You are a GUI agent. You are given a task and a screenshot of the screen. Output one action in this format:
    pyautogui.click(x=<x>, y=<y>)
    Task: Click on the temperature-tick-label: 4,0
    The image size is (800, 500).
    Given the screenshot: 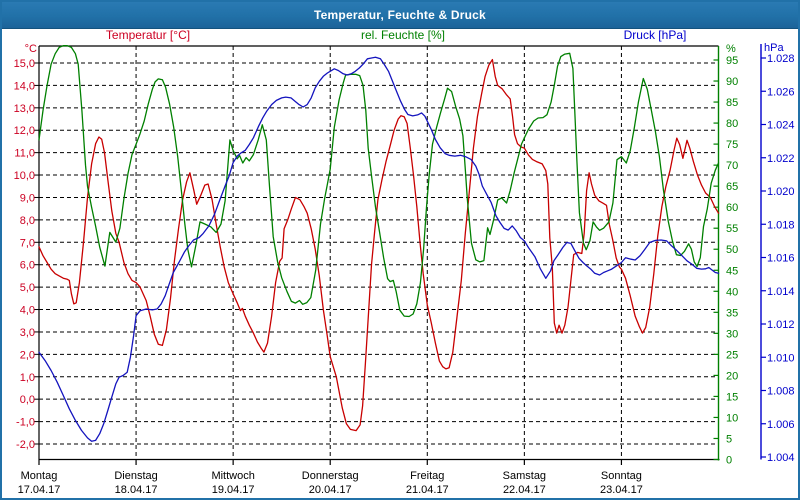 What is the action you would take?
    pyautogui.click(x=27, y=311)
    